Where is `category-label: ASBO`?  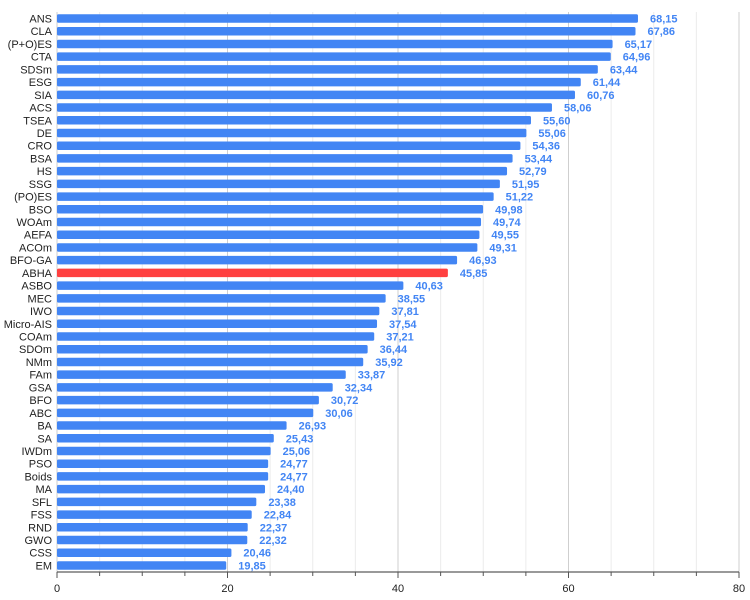 category-label: ASBO is located at coordinates (36, 287).